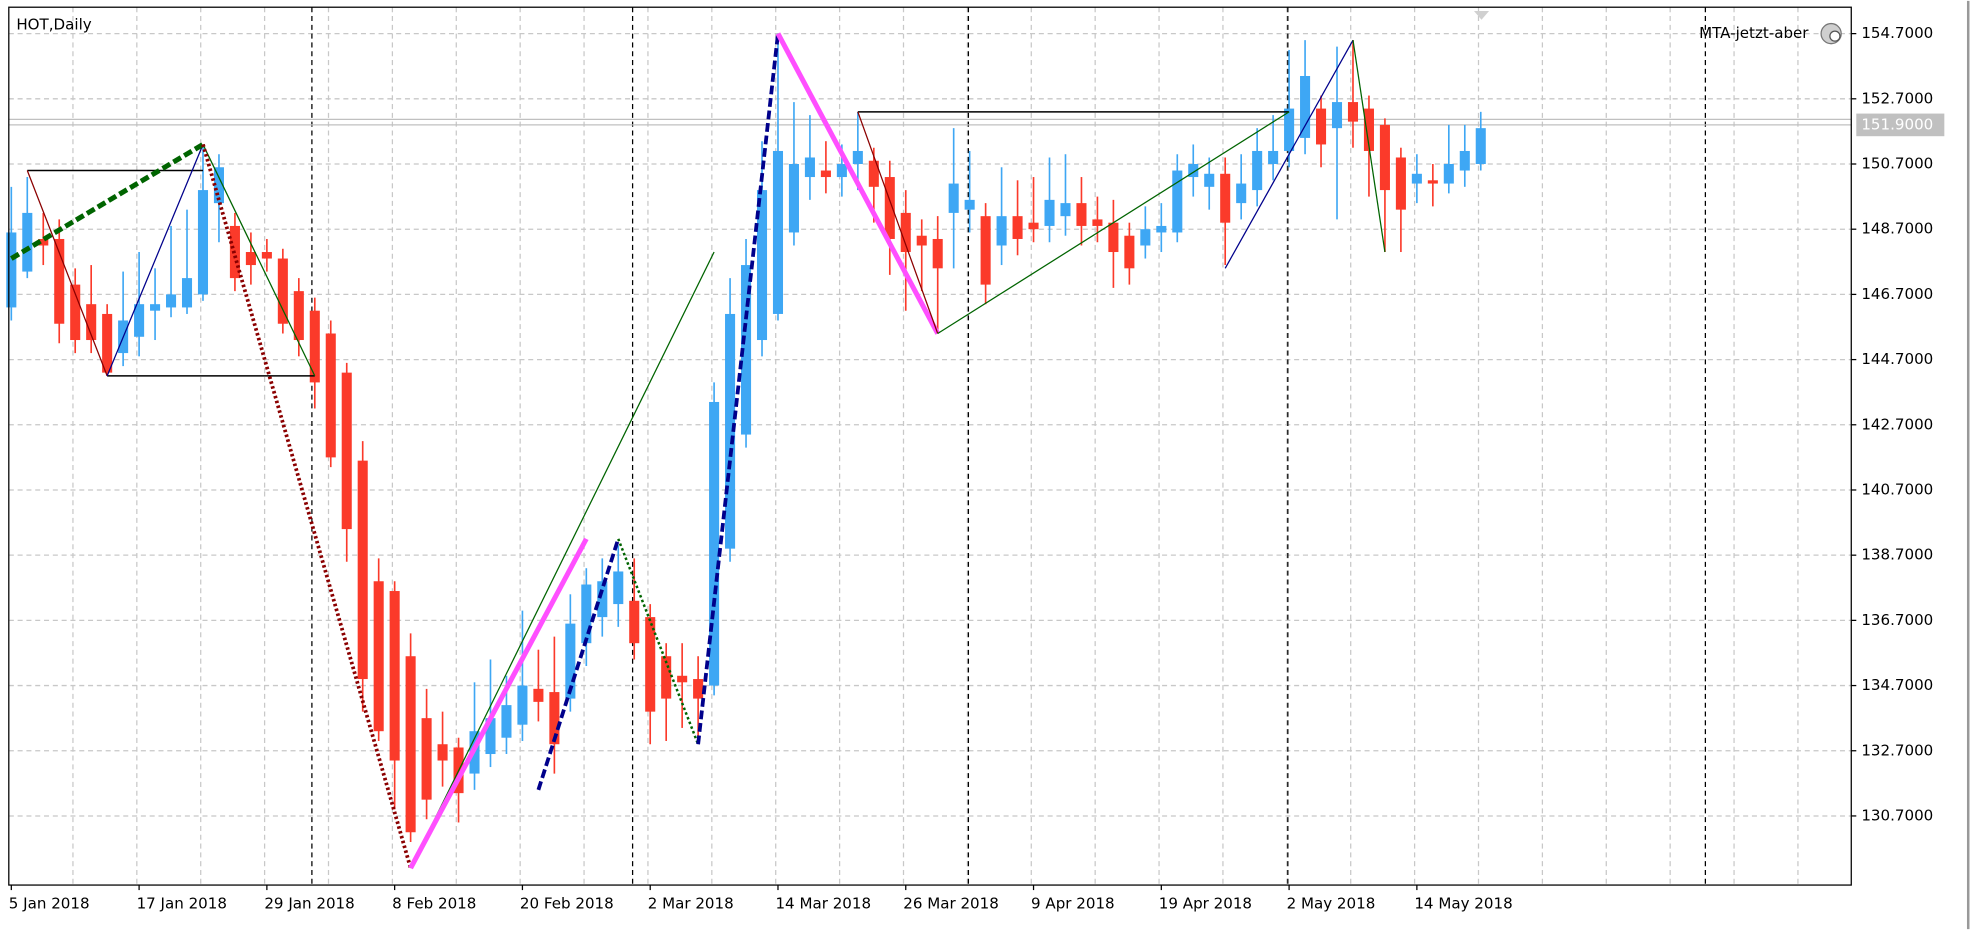  Describe the element at coordinates (1897, 359) in the screenshot. I see `y-tick-label: 144.7000` at that location.